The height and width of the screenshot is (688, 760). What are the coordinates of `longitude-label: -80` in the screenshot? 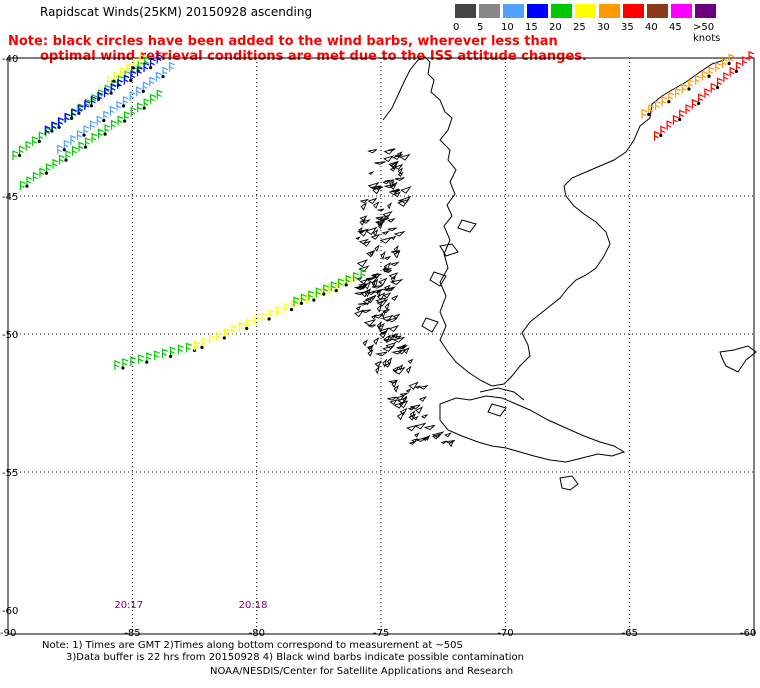 It's located at (257, 633).